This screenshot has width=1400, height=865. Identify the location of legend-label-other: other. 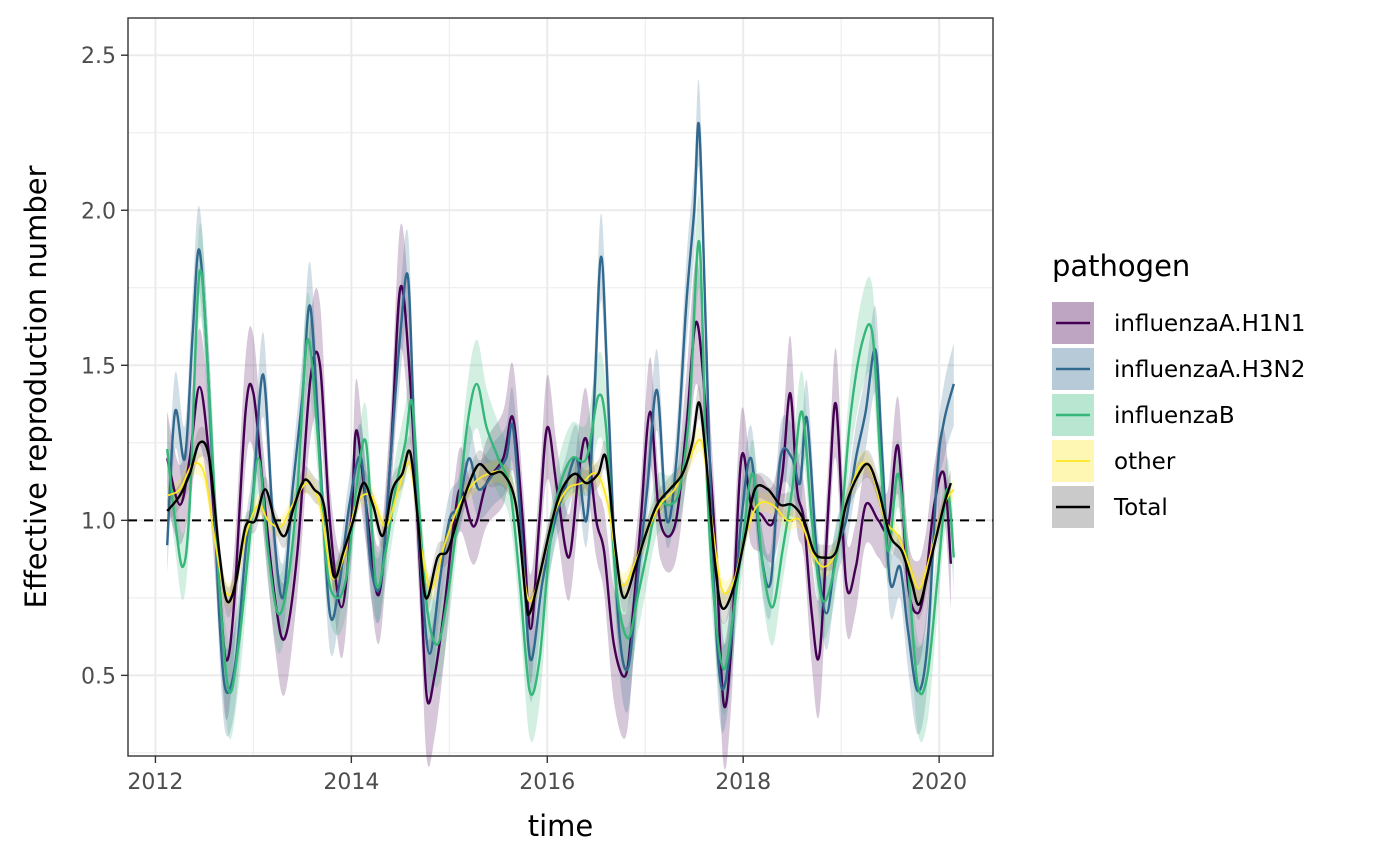
(1145, 462).